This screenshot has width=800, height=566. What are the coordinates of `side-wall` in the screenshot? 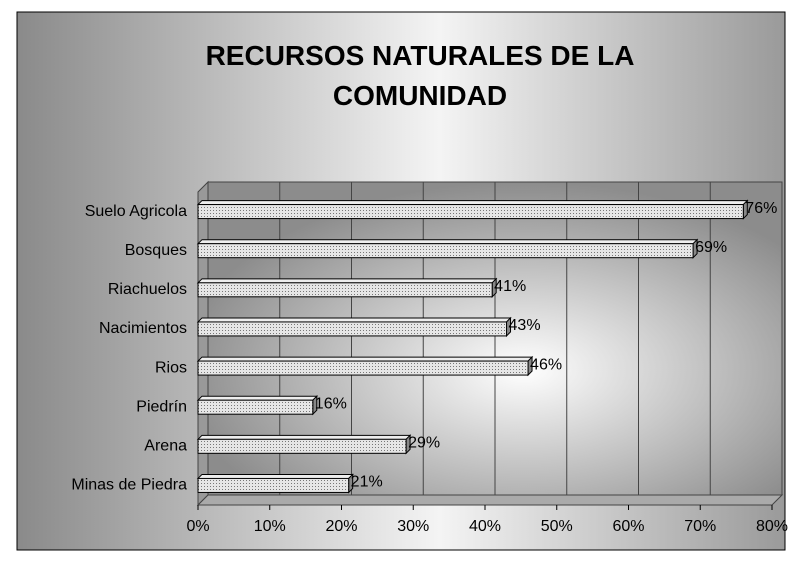 It's located at (203, 343).